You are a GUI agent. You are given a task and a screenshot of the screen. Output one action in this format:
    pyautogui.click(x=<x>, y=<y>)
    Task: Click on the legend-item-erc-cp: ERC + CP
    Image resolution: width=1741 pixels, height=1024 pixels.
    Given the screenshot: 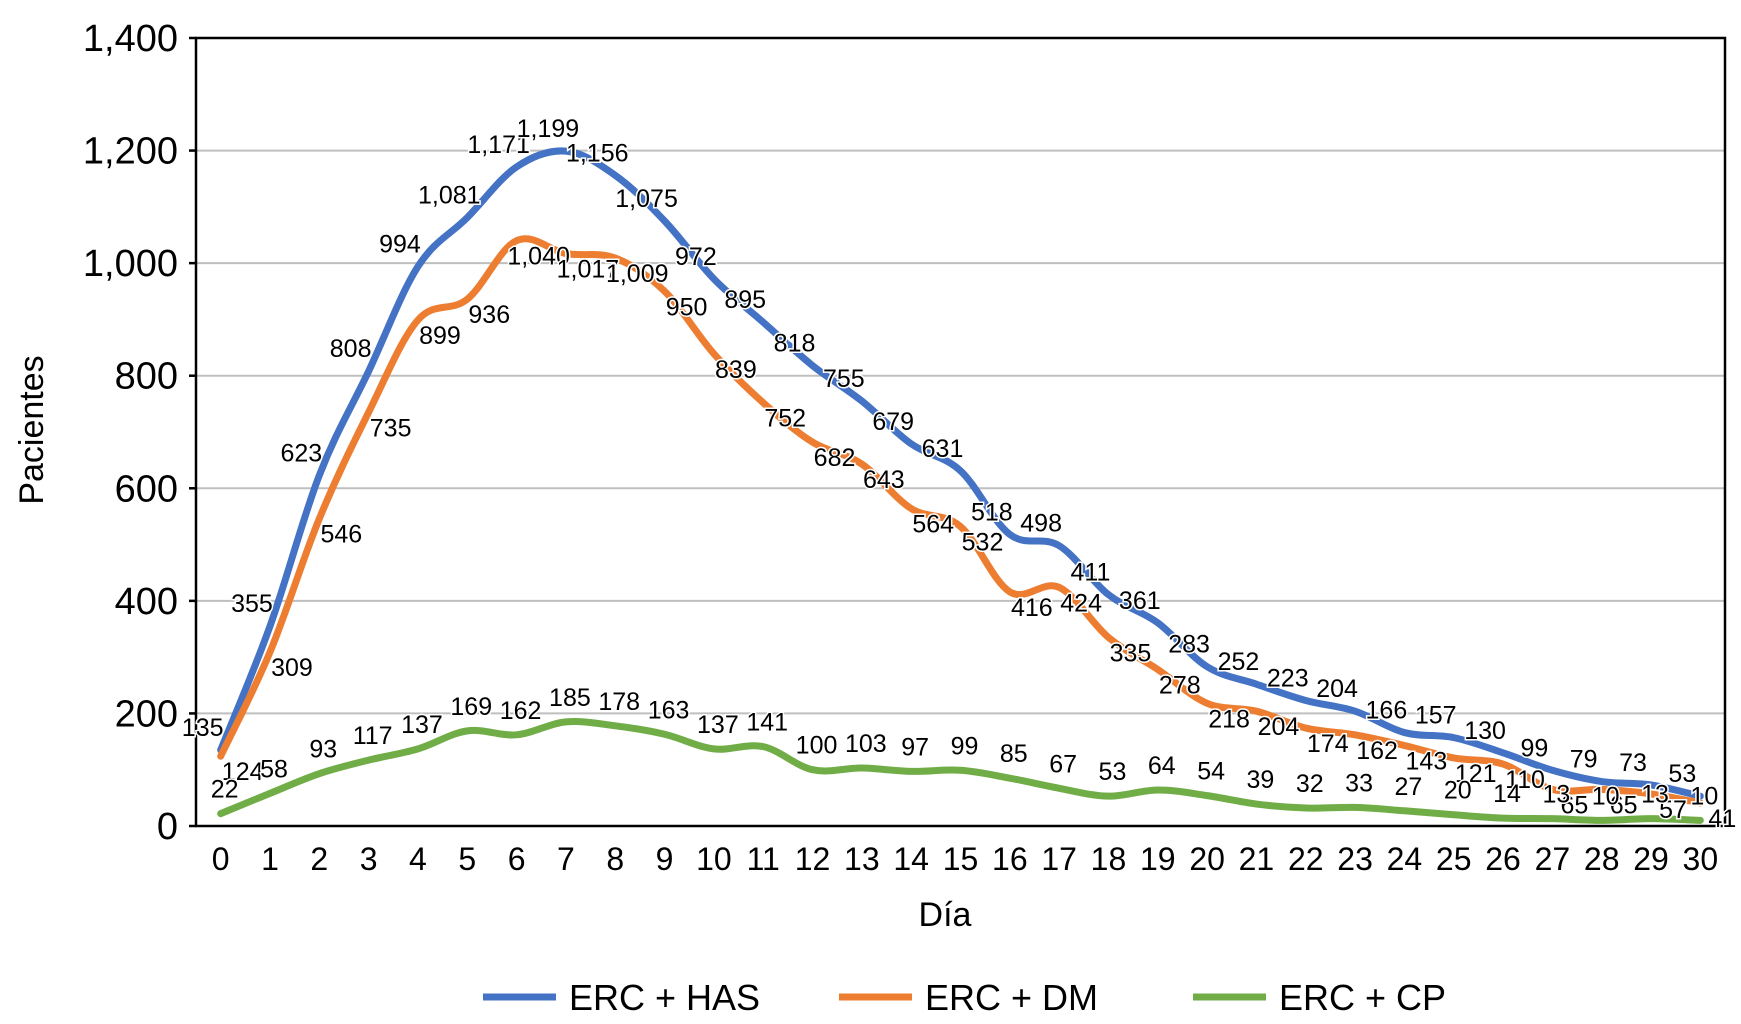 What is the action you would take?
    pyautogui.click(x=1319, y=997)
    